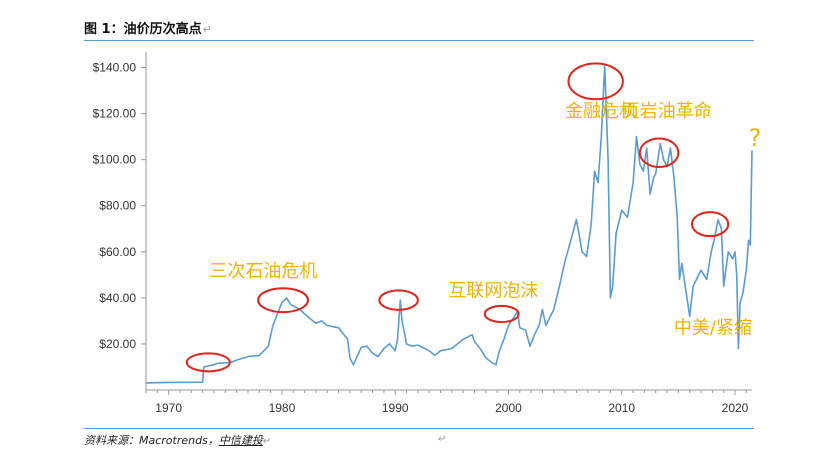  Describe the element at coordinates (667, 111) in the screenshot. I see `annotation-label: 页岩油革命` at that location.